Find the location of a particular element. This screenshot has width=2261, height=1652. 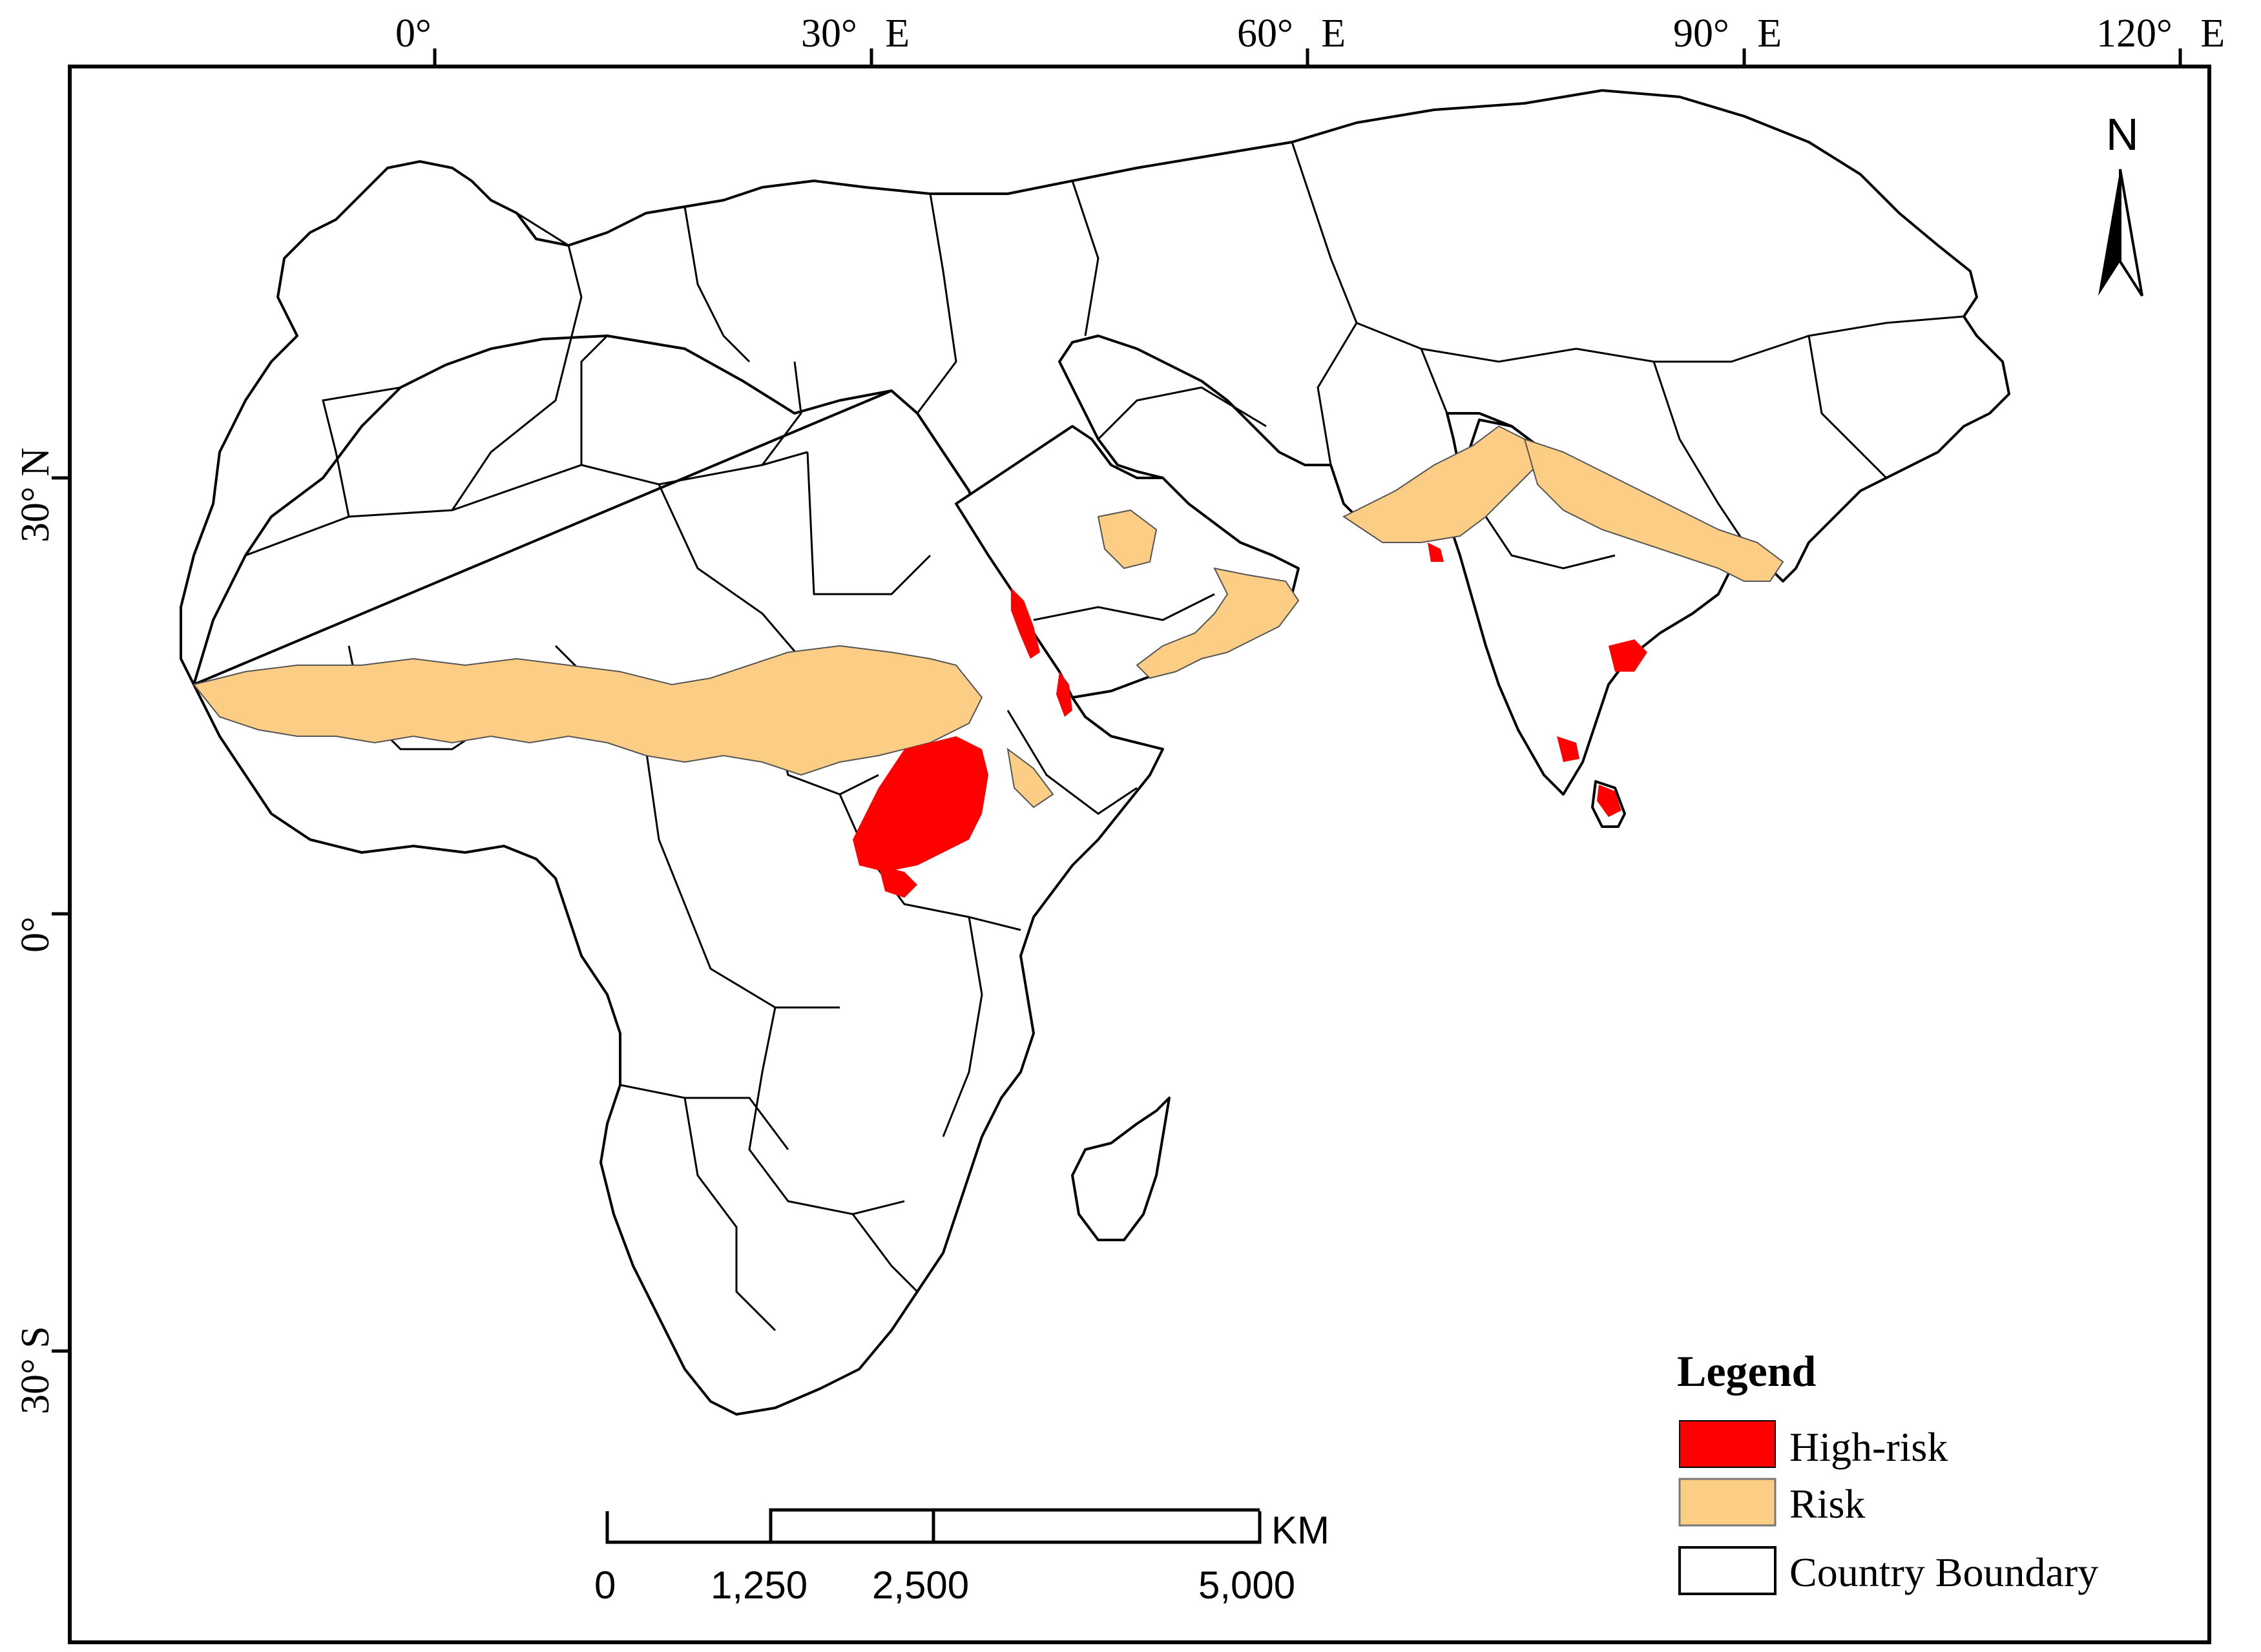

lat-label: 30° S is located at coordinates (35, 1370).